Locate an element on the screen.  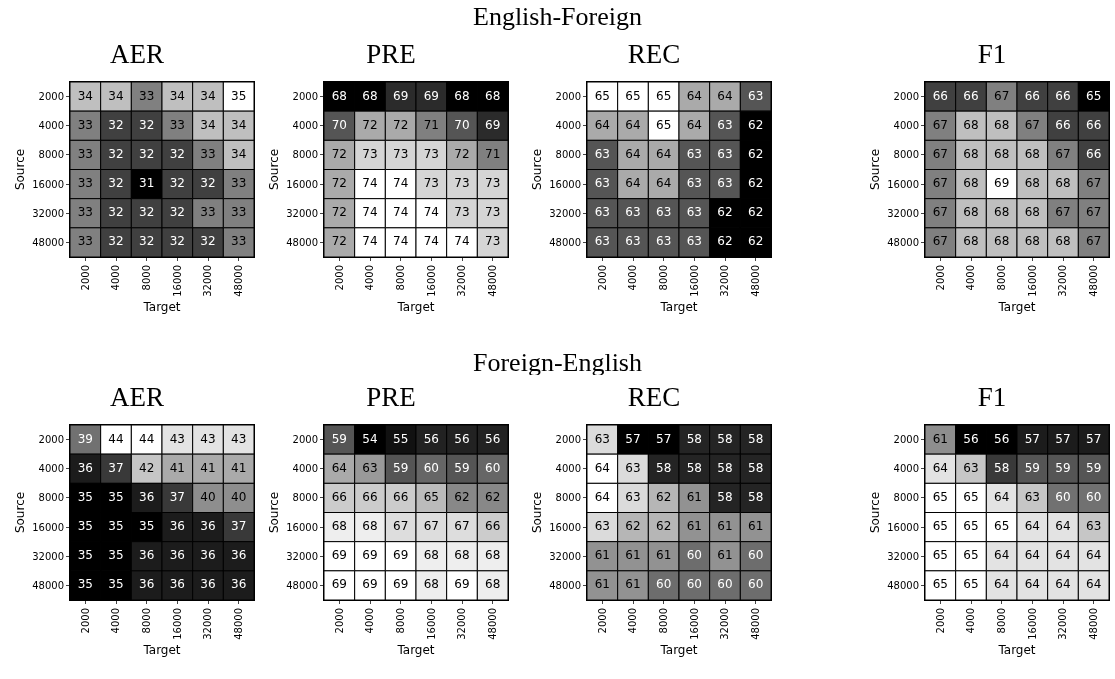
data-label: 41 is located at coordinates (208, 467).